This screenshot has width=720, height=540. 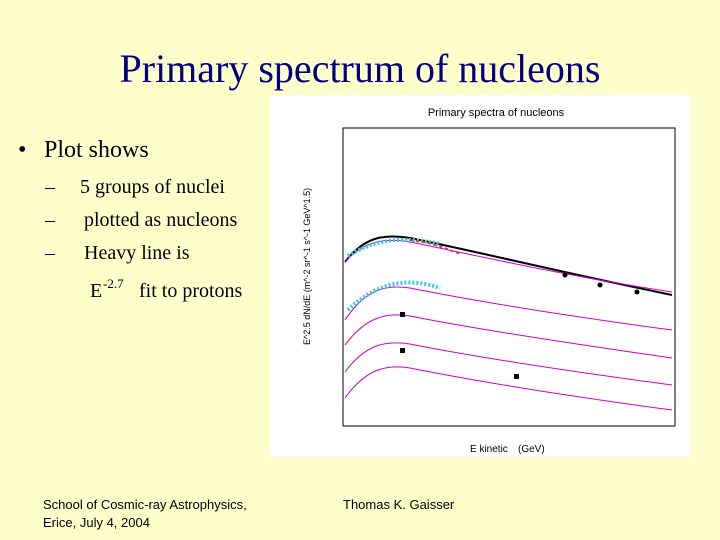 I want to click on x-axis-unit: (GeV), so click(x=531, y=449).